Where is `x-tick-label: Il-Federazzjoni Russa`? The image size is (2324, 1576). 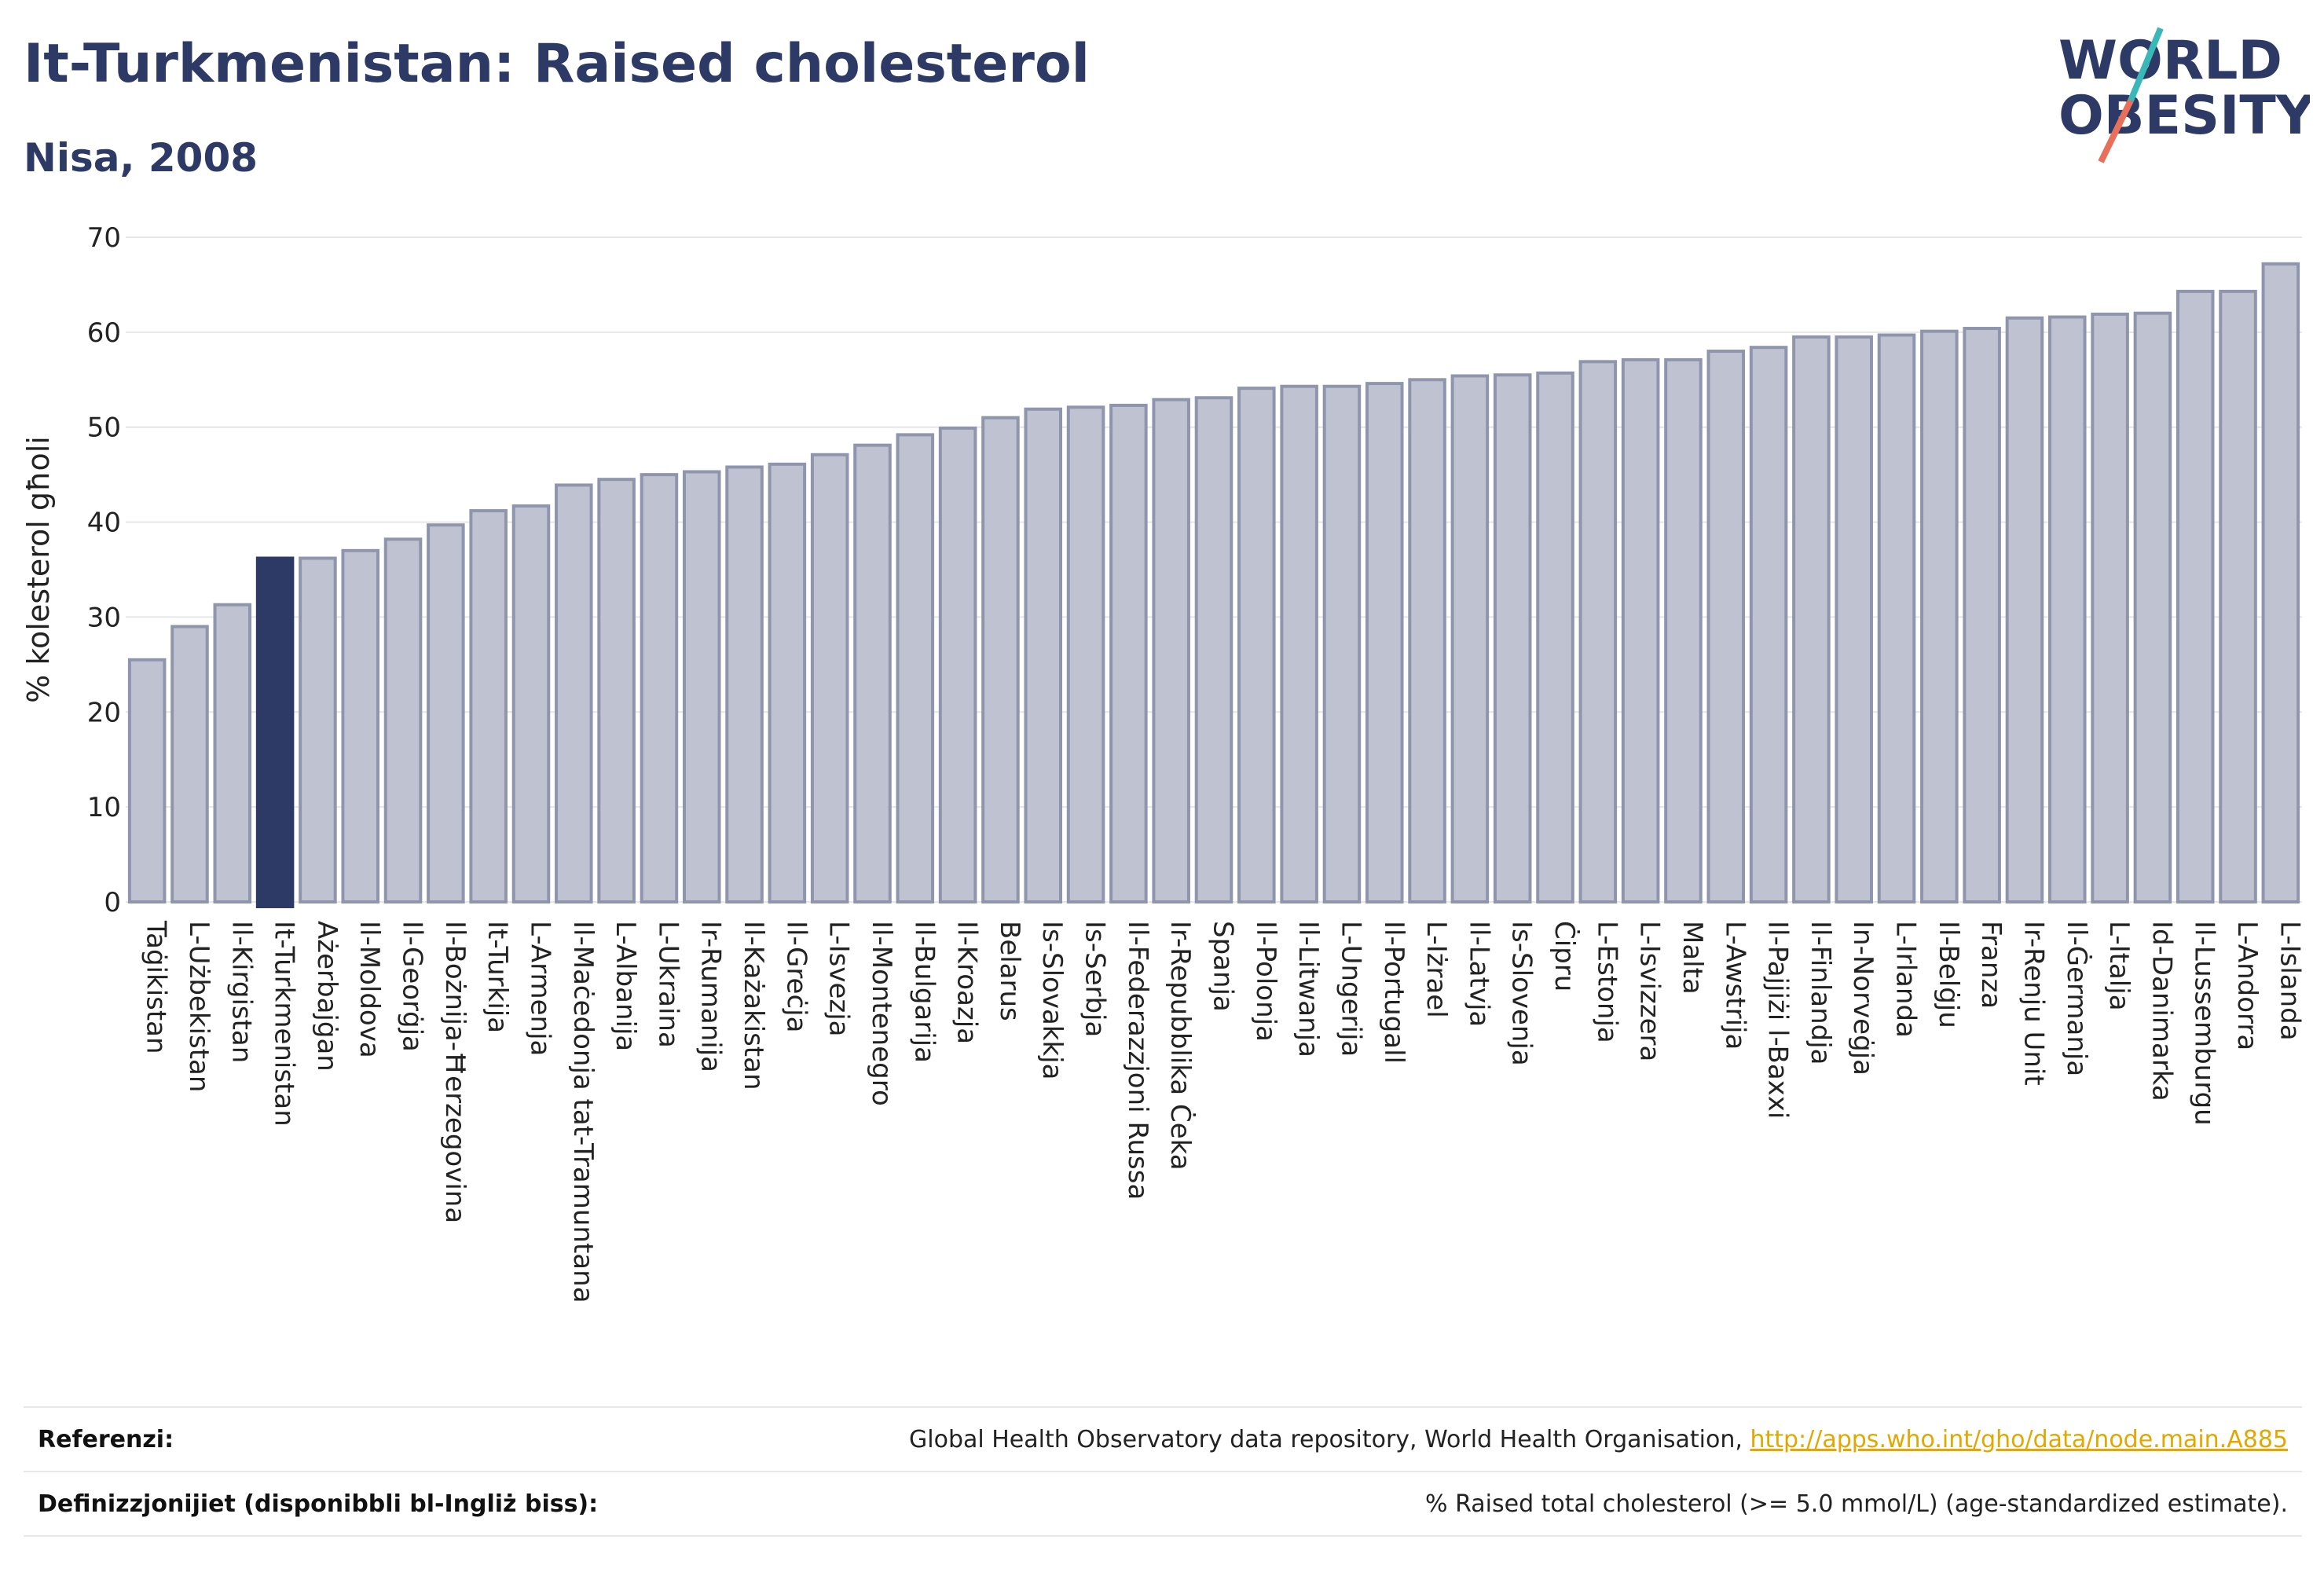
x-tick-label: Il-Federazzjoni Russa is located at coordinates (1137, 1060).